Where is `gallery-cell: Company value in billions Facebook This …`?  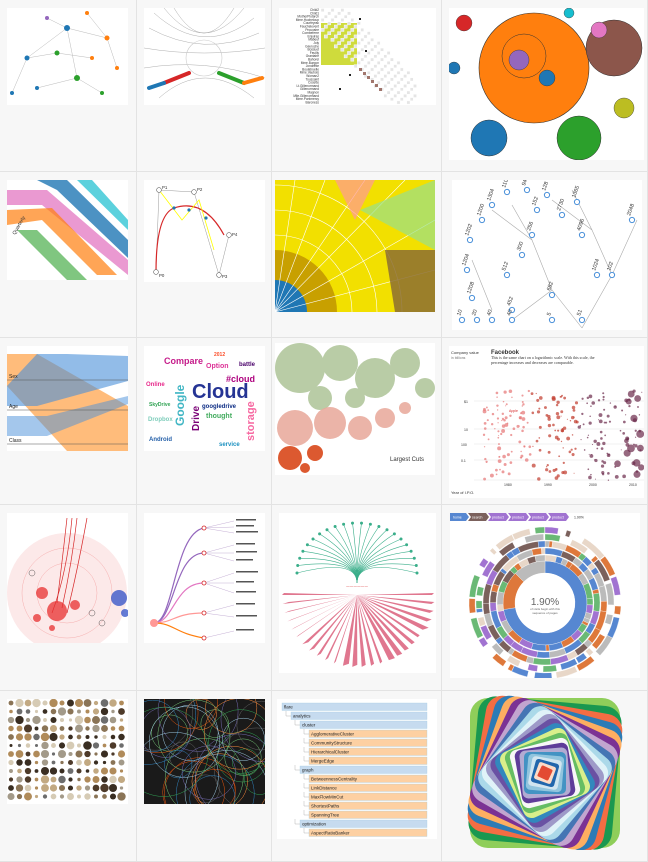
gallery-cell: Company value in billions Facebook This … is located at coordinates (545, 421).